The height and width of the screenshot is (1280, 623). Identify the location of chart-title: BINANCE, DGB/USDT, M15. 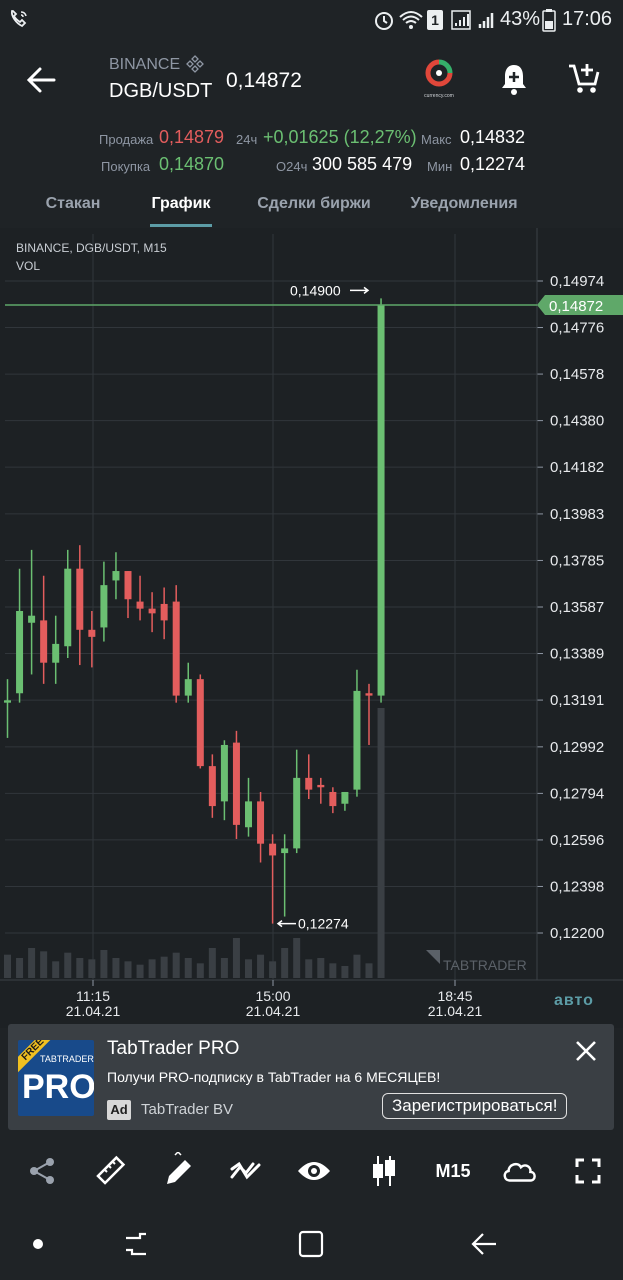
(91, 248).